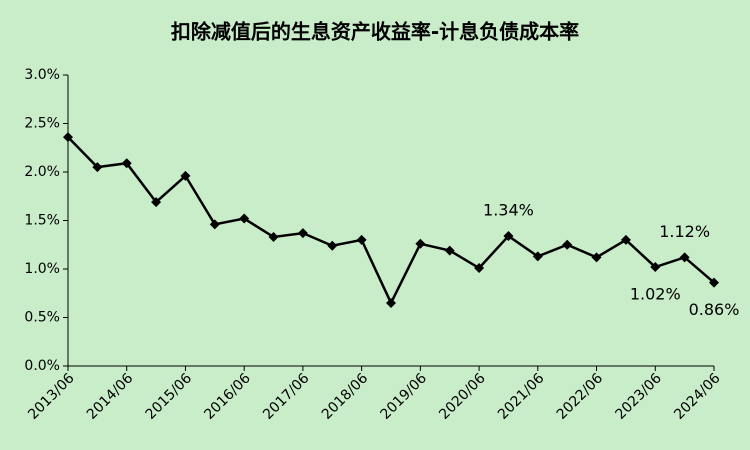  Describe the element at coordinates (655, 294) in the screenshot. I see `data-label: 1.02%` at that location.